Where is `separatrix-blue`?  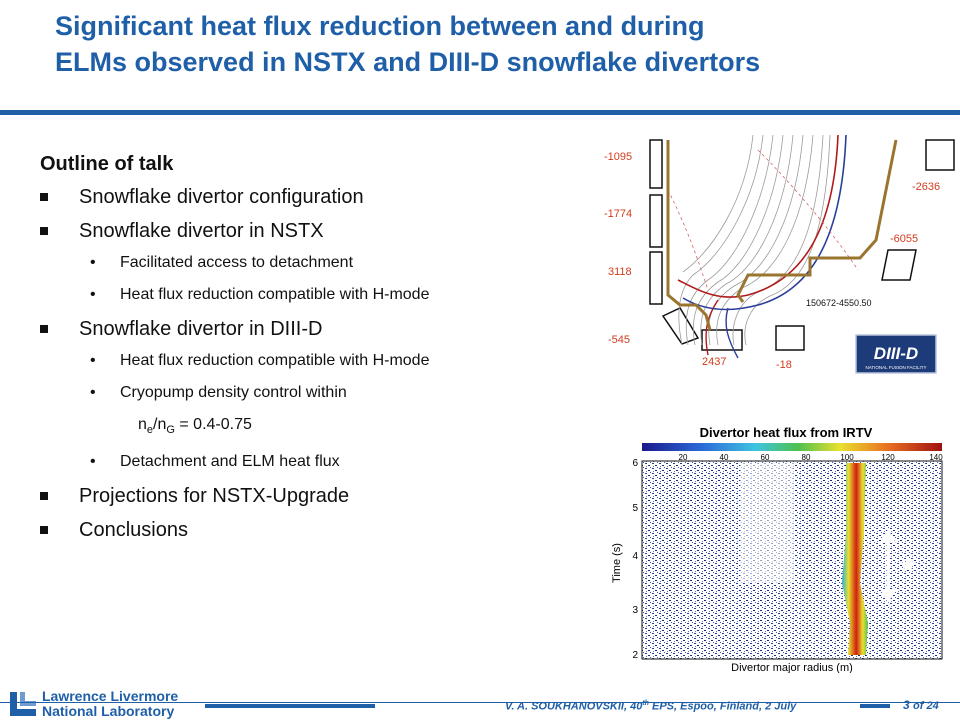
separatrix-blue is located at coordinates (764, 222).